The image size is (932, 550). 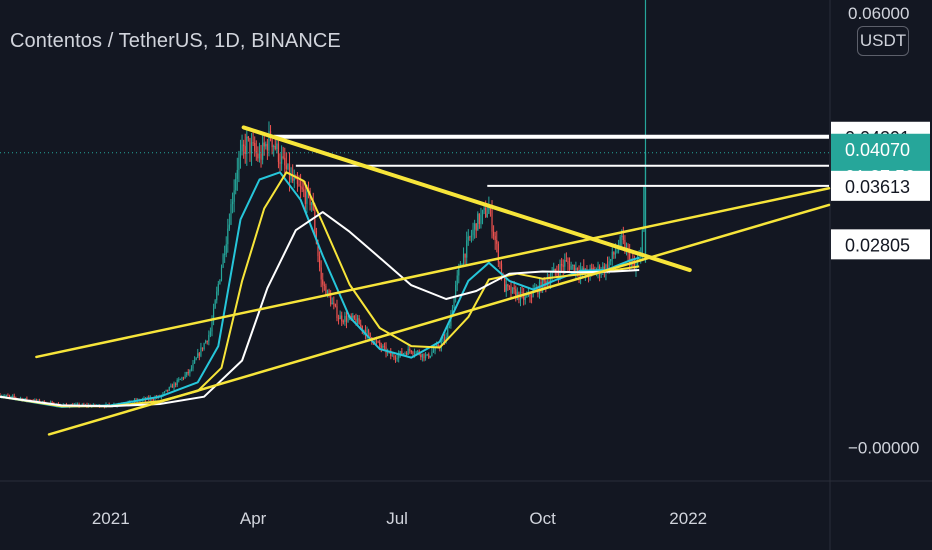 What do you see at coordinates (466, 199) in the screenshot?
I see `trendline` at bounding box center [466, 199].